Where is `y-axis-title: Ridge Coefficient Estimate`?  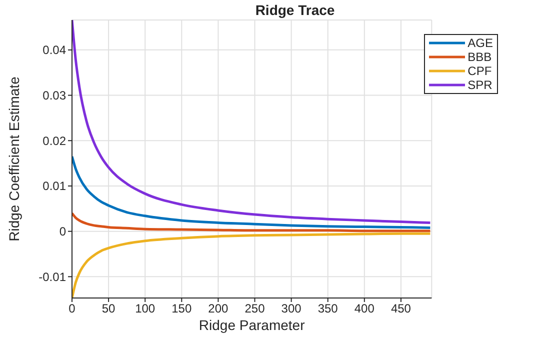 y-axis-title: Ridge Coefficient Estimate is located at coordinates (14, 159).